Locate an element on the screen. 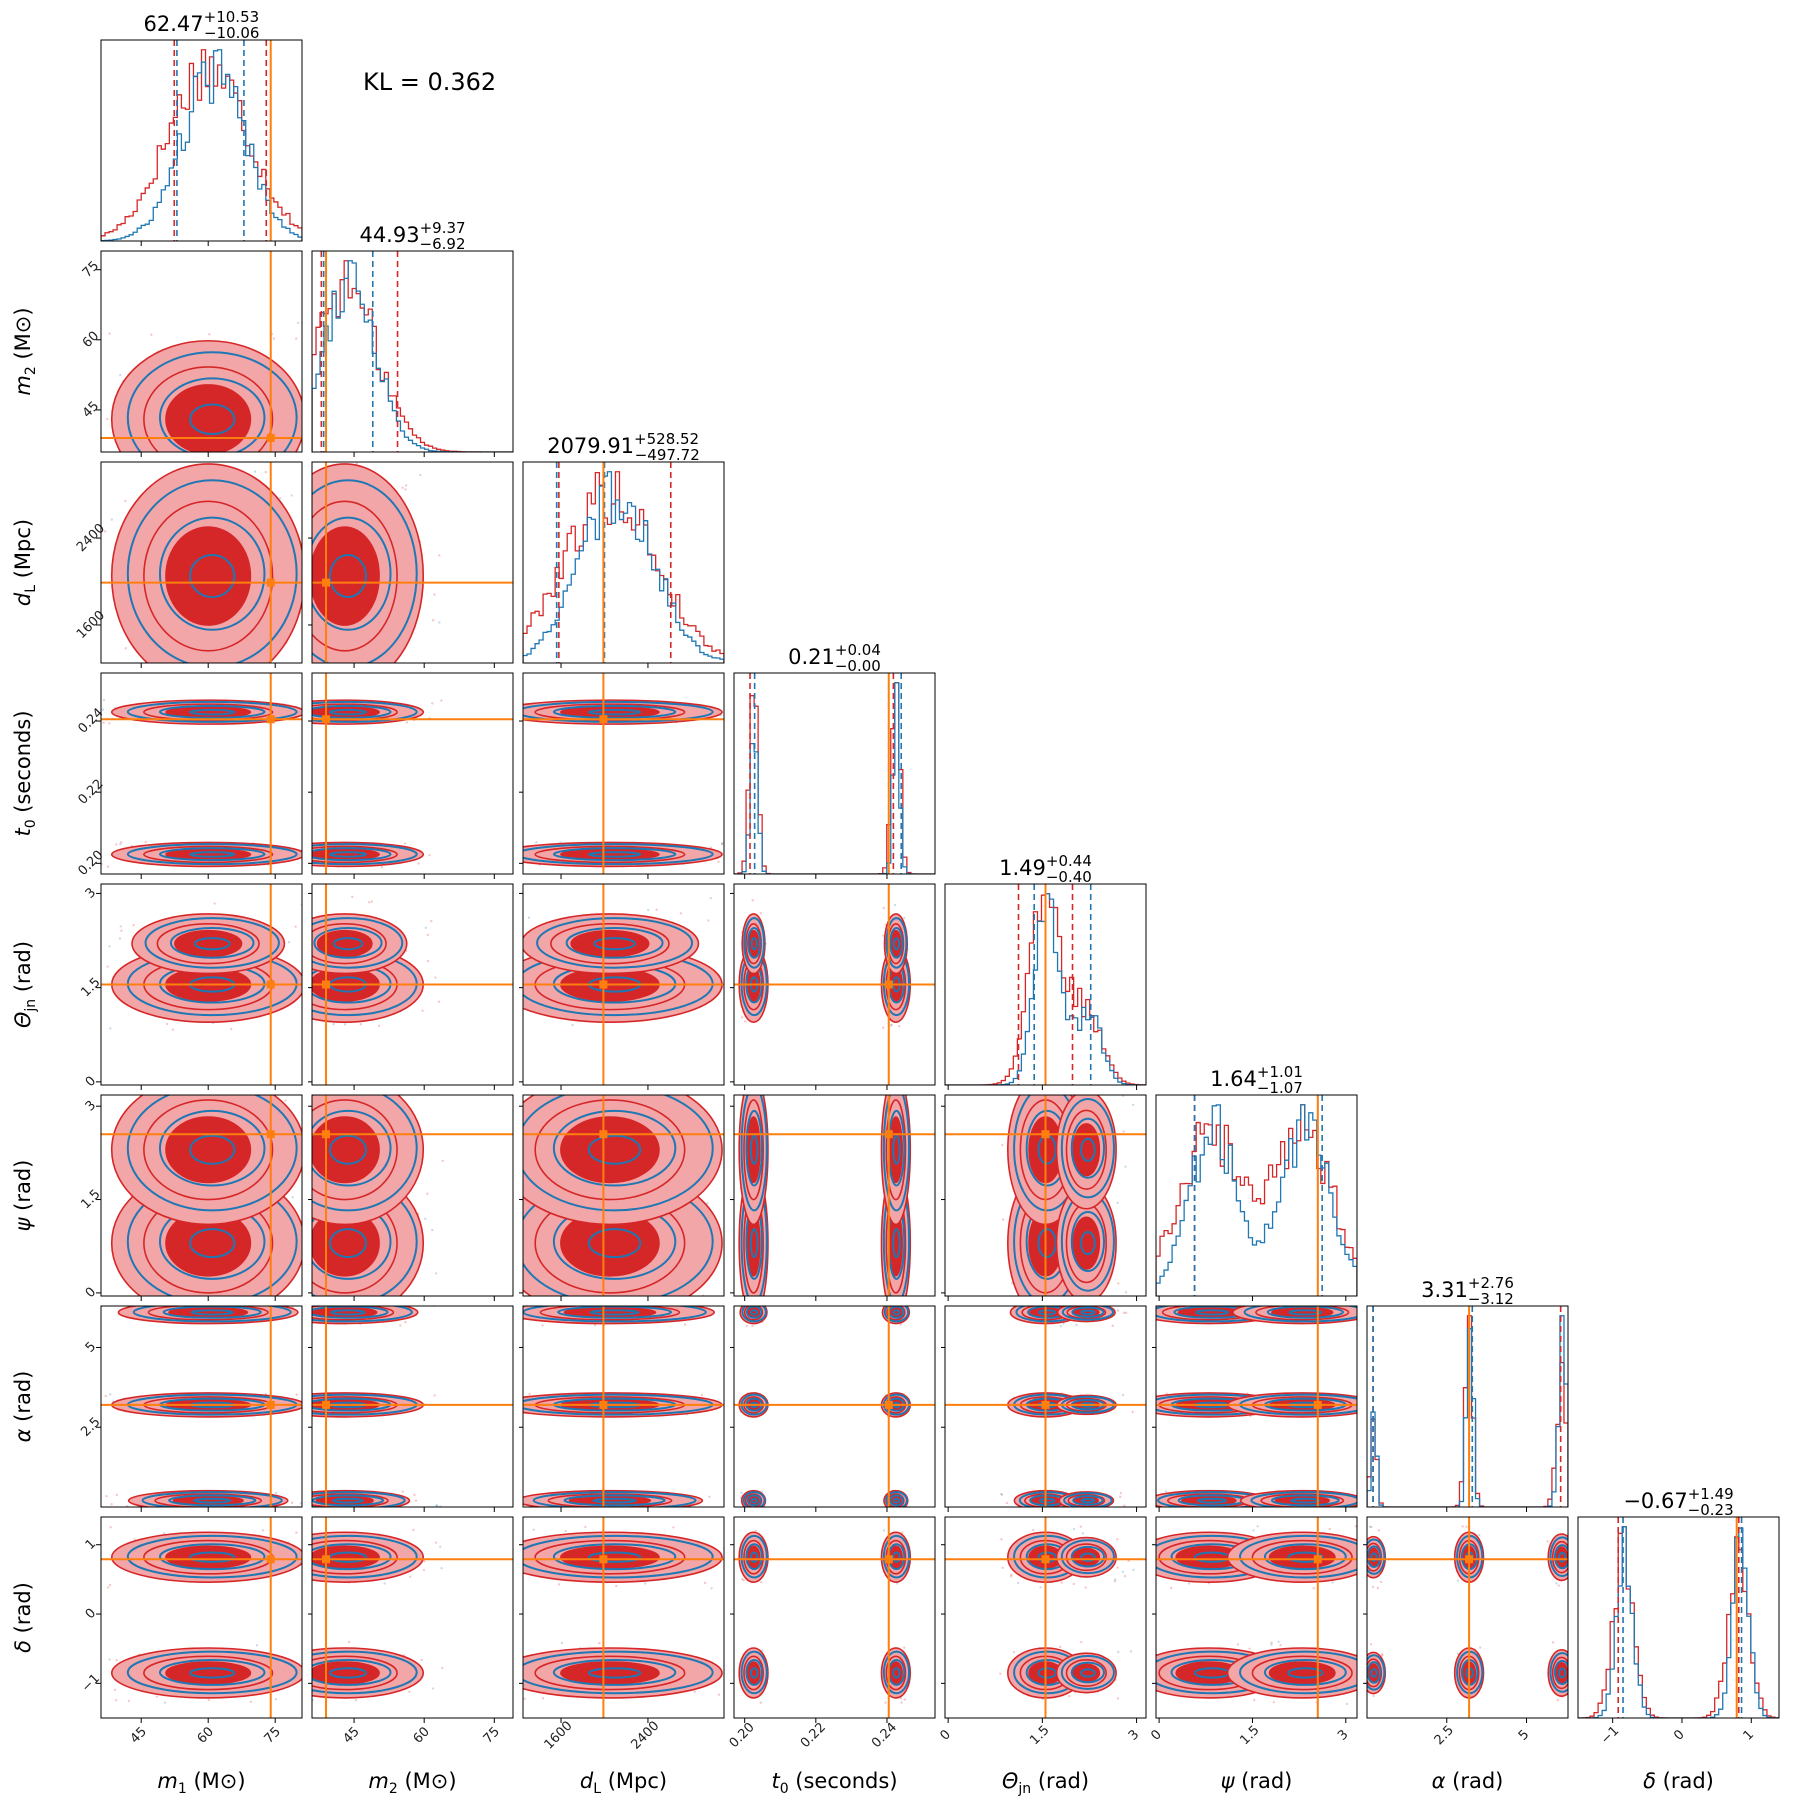 The height and width of the screenshot is (1809, 1809). histogram-red-delta is located at coordinates (1678, 1622).